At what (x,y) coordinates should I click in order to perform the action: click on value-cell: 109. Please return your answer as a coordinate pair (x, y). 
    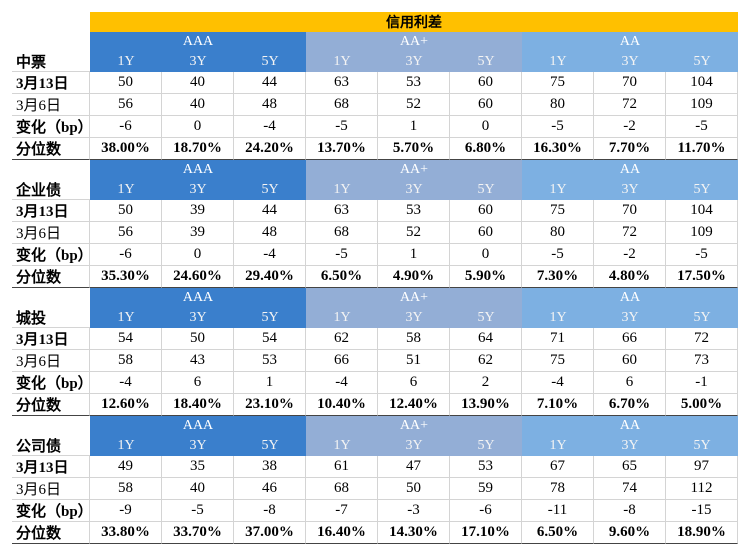
    Looking at the image, I should click on (702, 233).